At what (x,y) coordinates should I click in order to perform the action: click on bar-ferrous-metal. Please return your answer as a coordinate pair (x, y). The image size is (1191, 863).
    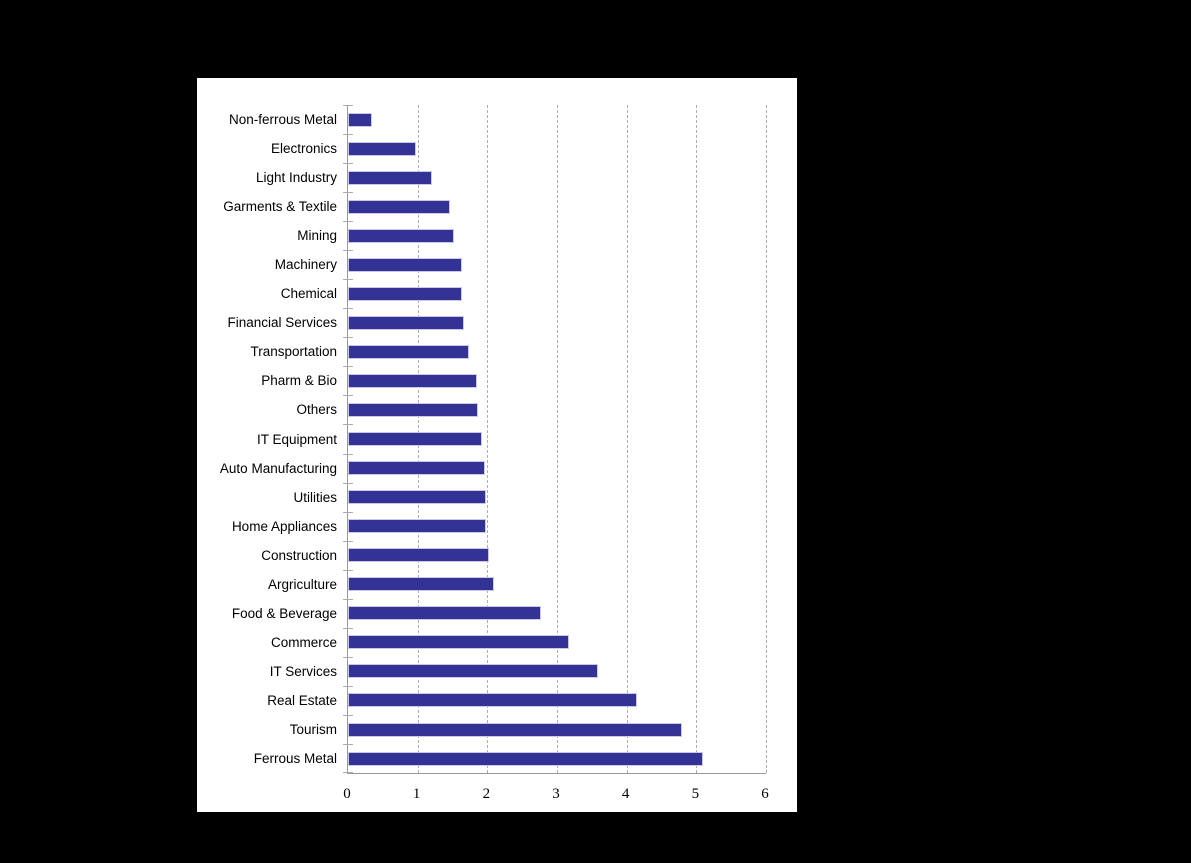
    Looking at the image, I should click on (526, 758).